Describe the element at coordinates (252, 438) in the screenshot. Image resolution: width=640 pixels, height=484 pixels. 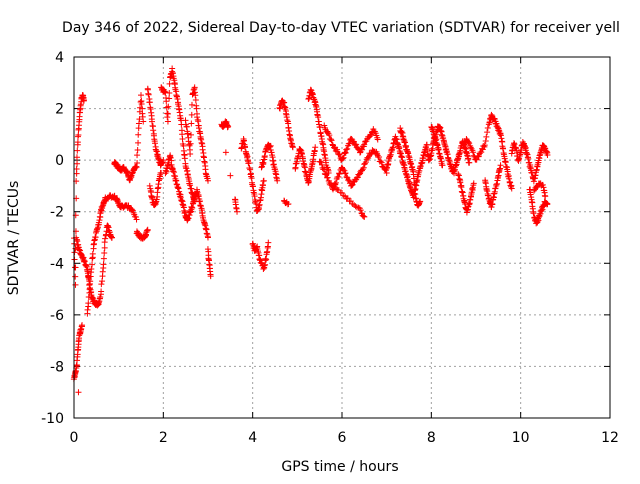
I see `x-tick-label: 4` at that location.